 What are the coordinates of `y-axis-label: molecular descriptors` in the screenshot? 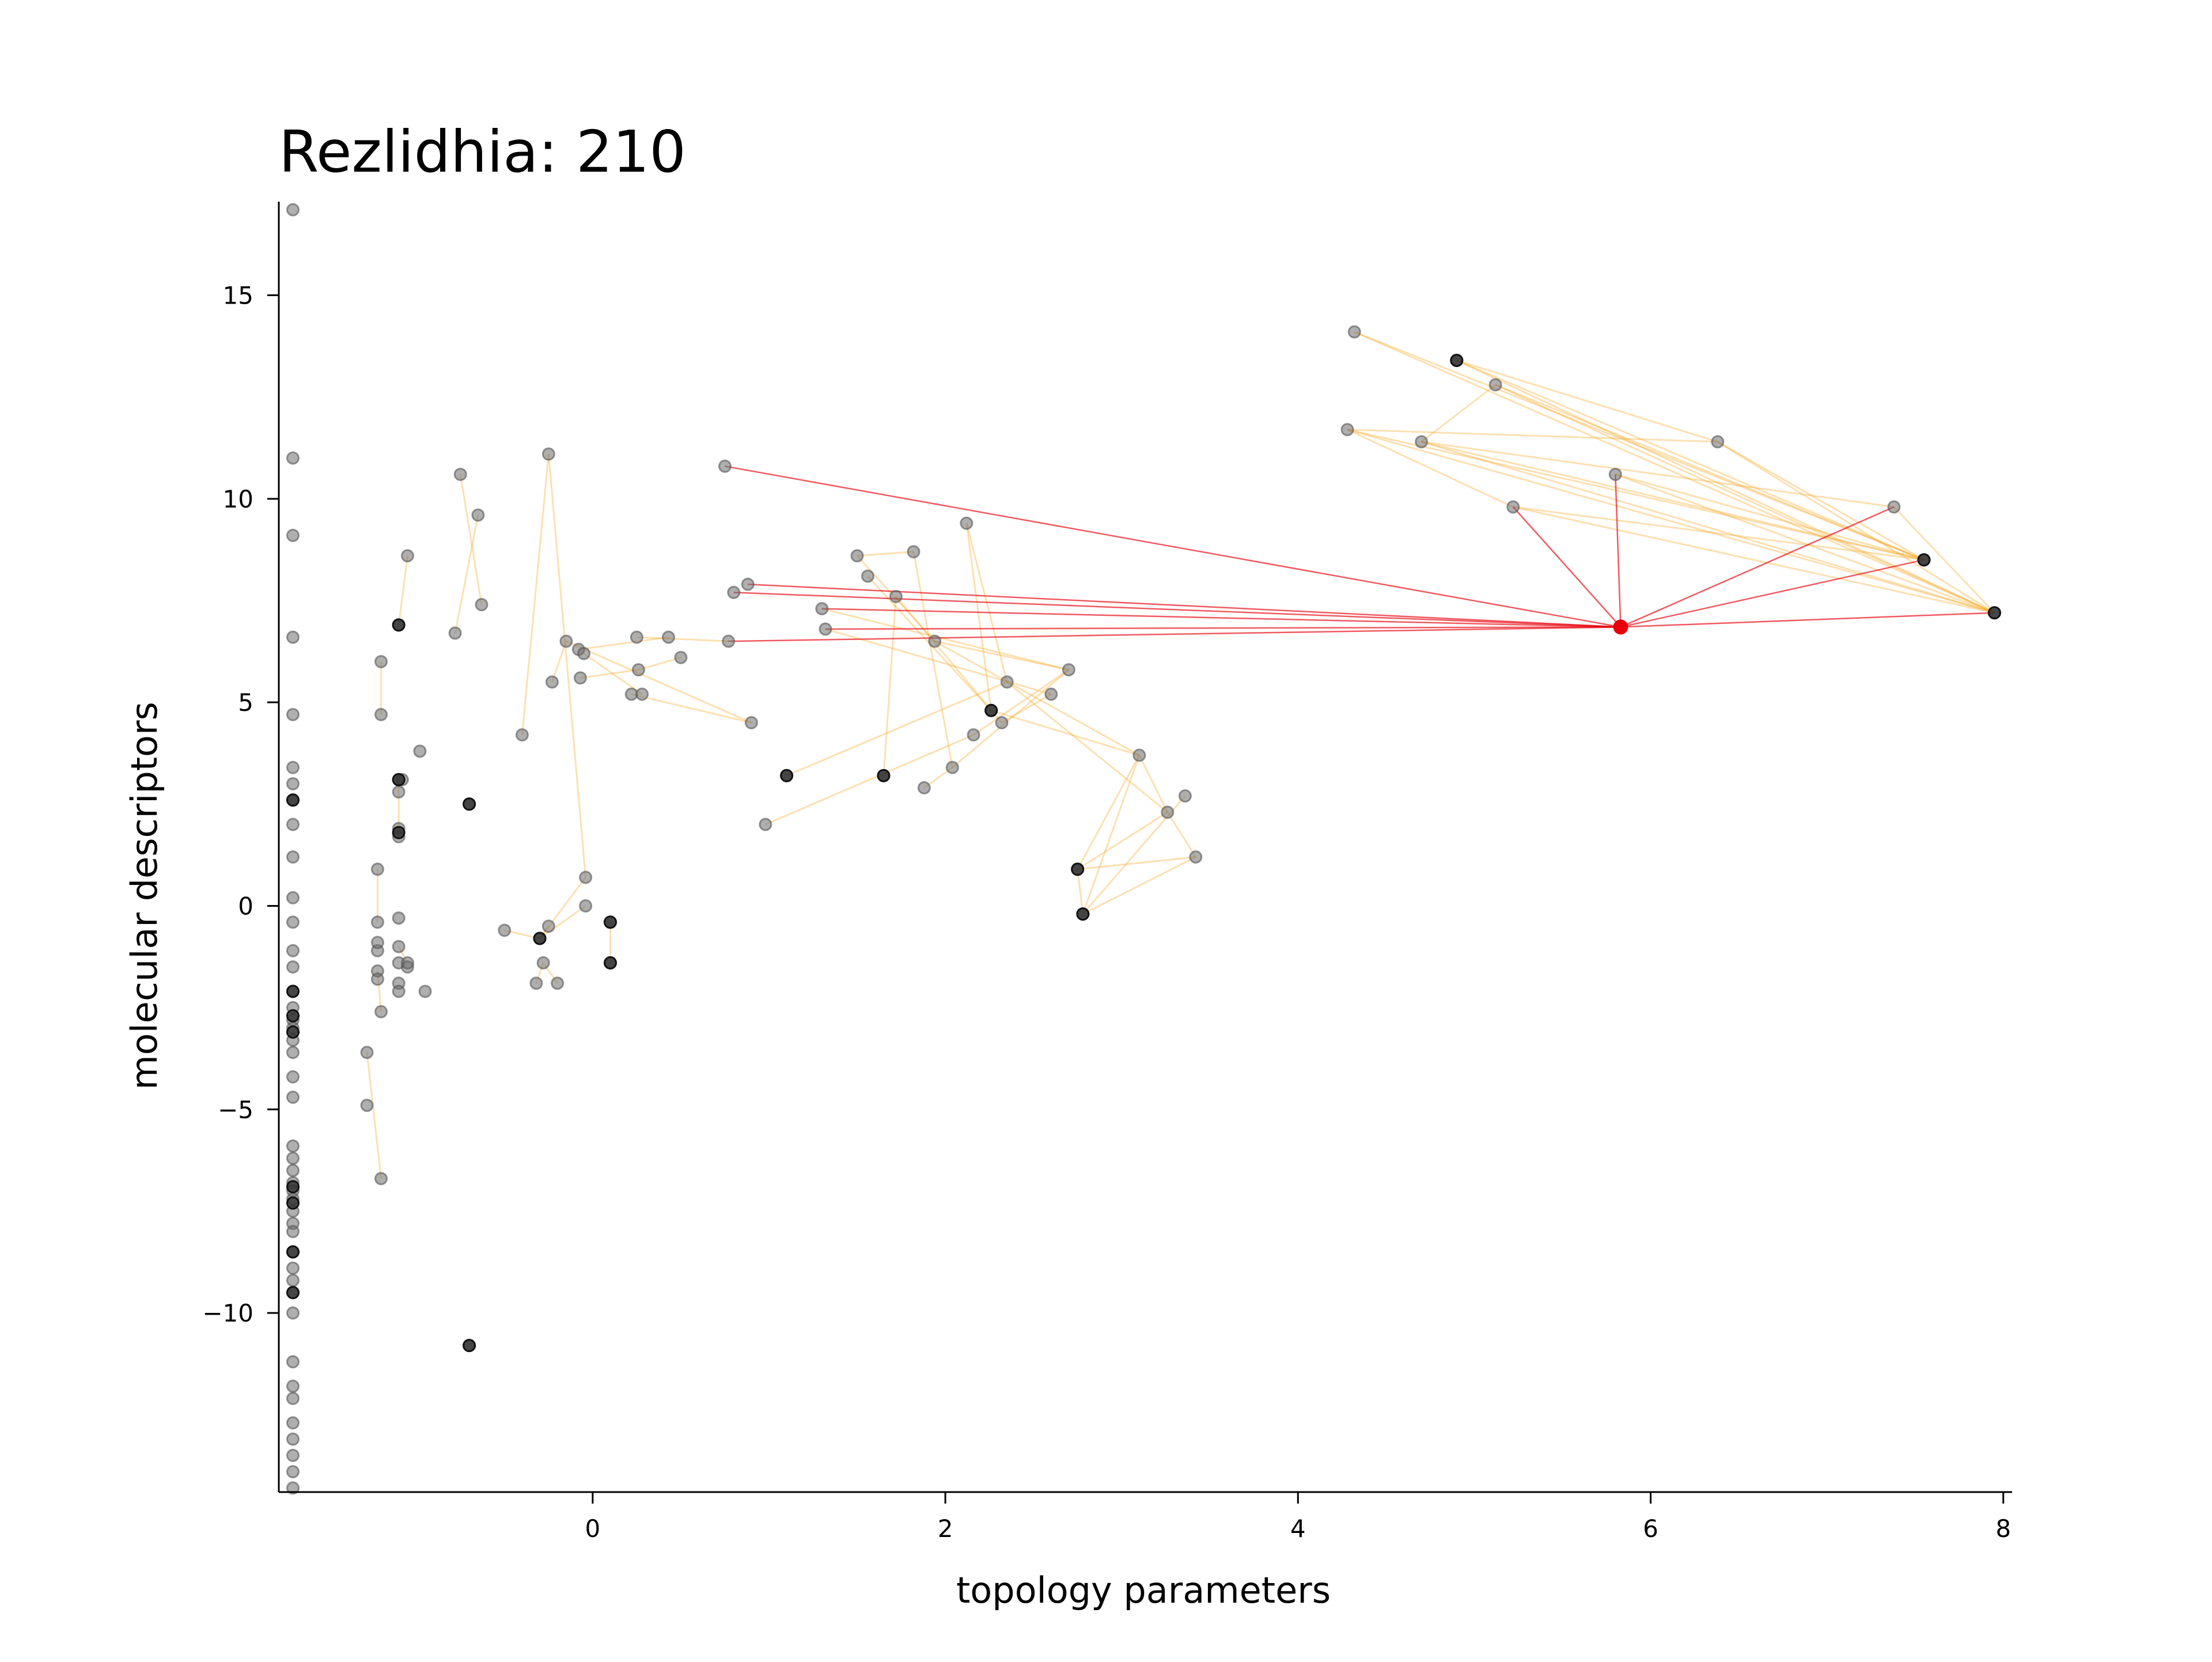 It's located at (144, 896).